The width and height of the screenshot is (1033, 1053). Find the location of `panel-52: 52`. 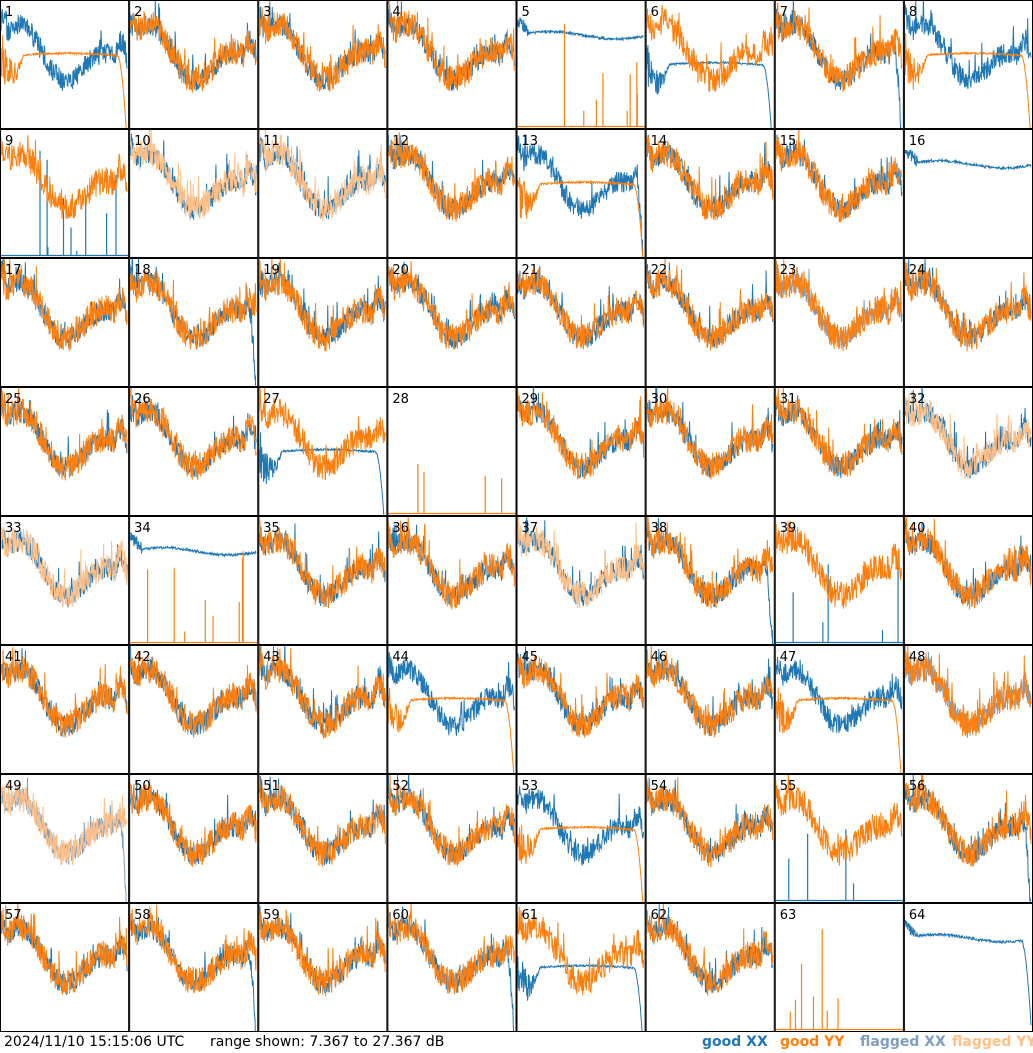

panel-52: 52 is located at coordinates (452, 838).